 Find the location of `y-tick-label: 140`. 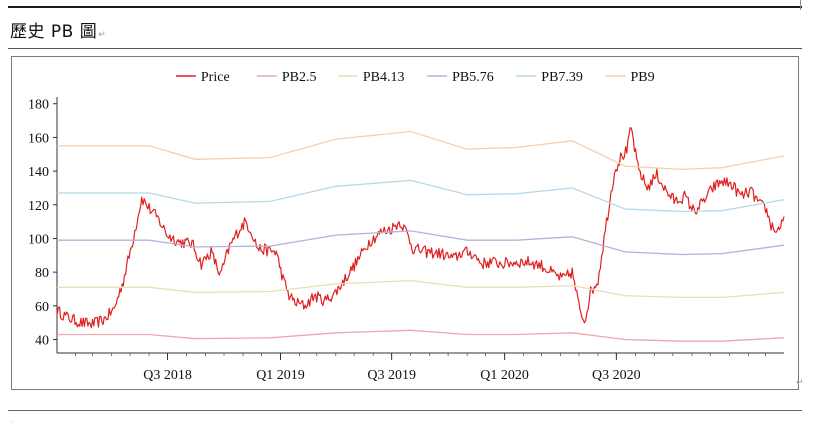

y-tick-label: 140 is located at coordinates (38, 172).